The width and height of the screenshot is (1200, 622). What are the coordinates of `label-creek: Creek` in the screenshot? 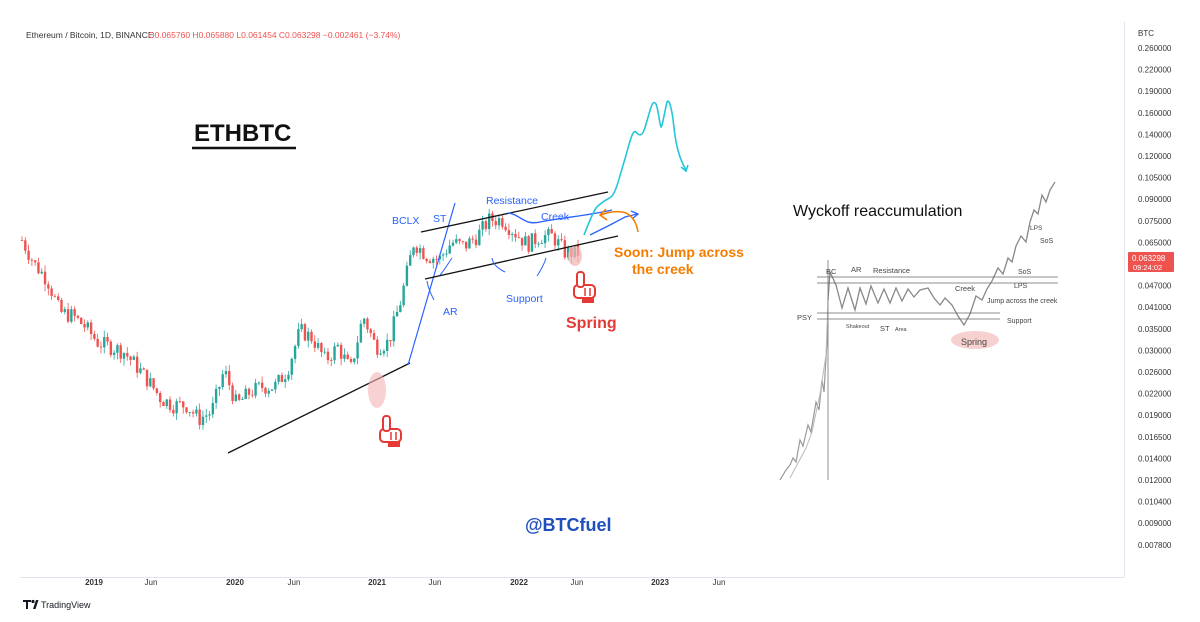 It's located at (555, 217).